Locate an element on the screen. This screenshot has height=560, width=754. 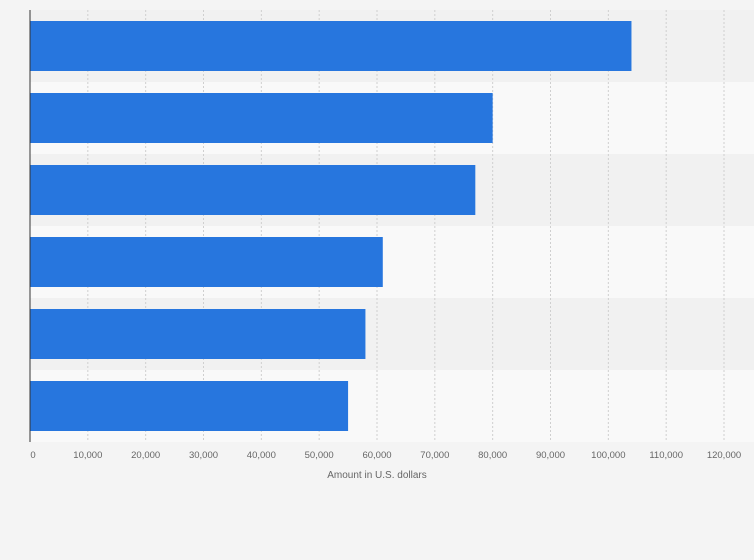
x-tick-label: 120,000 is located at coordinates (724, 455).